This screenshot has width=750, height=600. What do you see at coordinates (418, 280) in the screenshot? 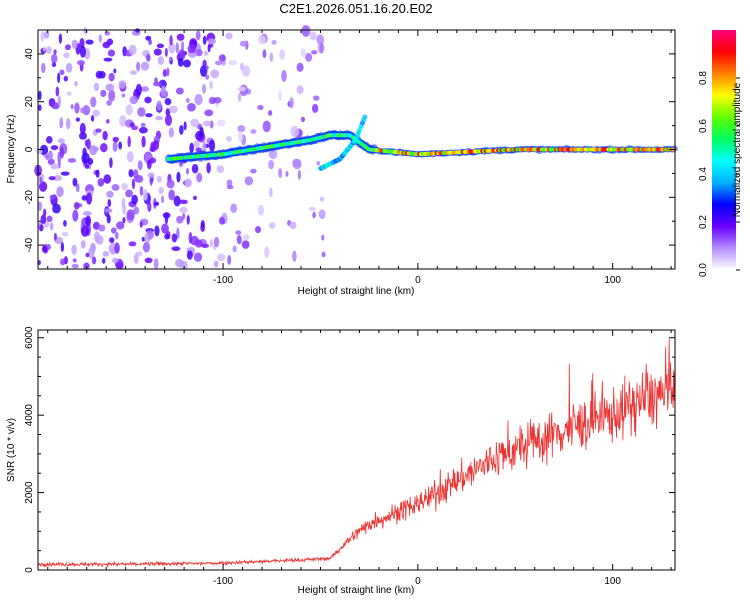
I see `spectrogram-x-tick-label: 0` at bounding box center [418, 280].